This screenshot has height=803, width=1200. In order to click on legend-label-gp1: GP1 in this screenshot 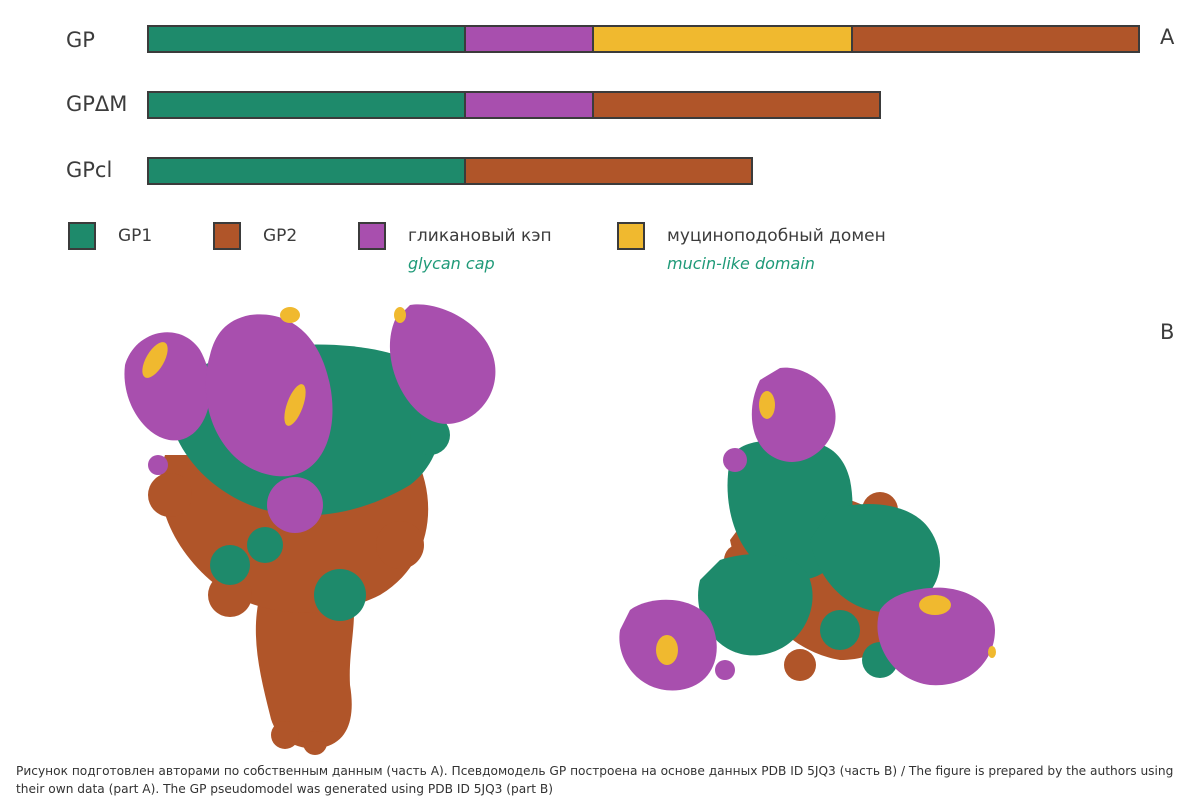, I will do `click(135, 236)`.